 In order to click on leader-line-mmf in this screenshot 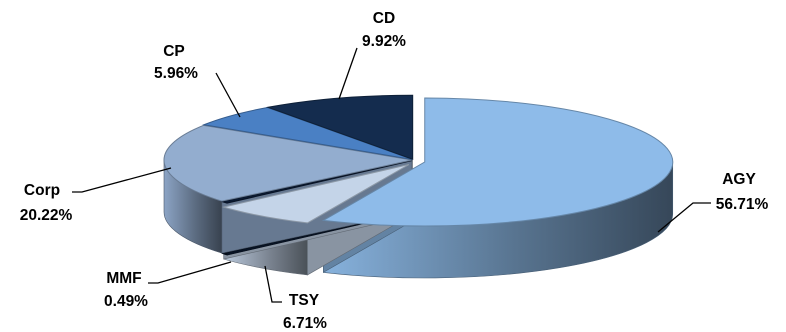, I will do `click(190, 272)`.